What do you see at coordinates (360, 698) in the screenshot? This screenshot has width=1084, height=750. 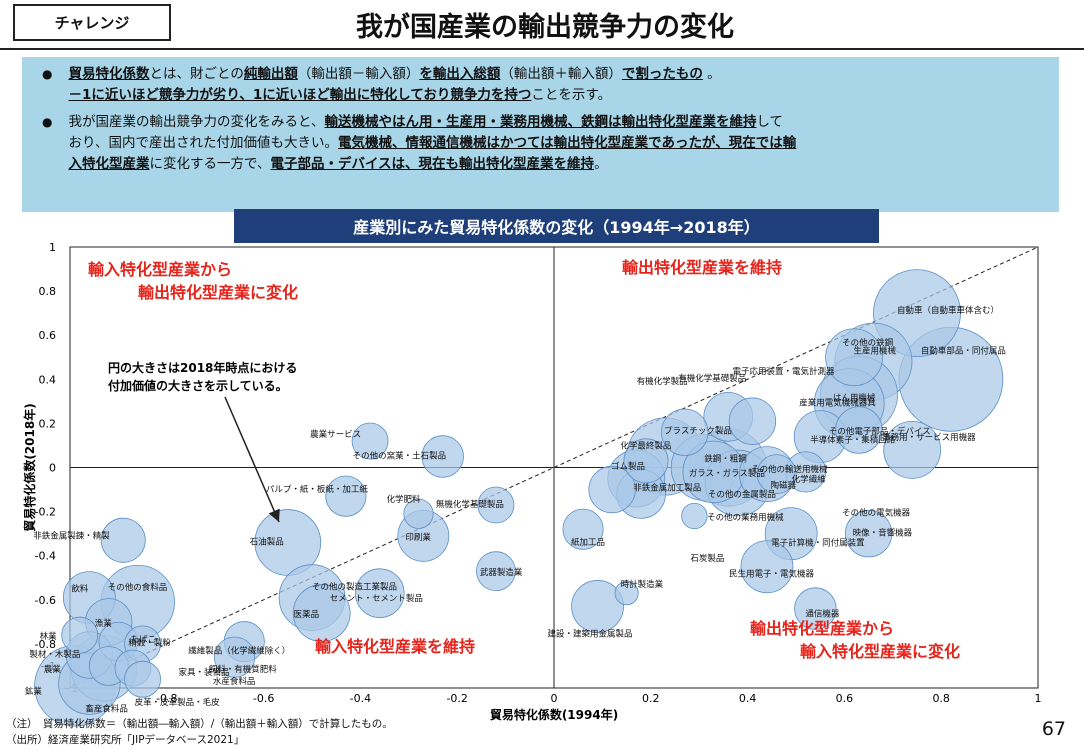 I see `x-tick-label: -0.4` at bounding box center [360, 698].